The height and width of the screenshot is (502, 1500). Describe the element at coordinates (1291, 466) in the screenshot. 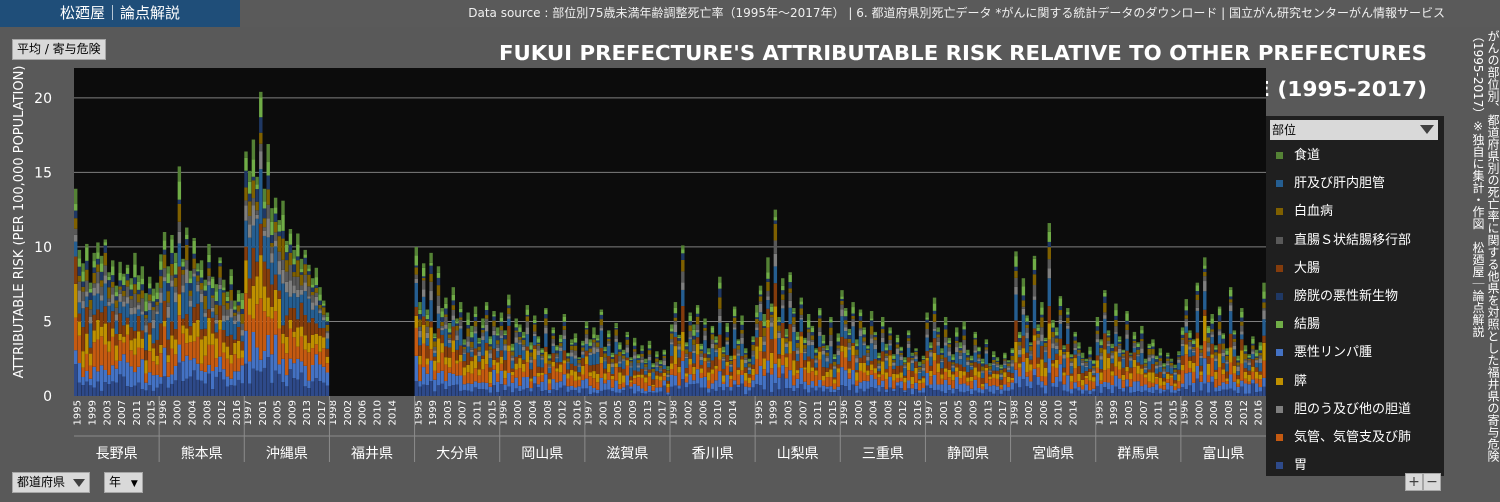

I see `legend-item: 胃` at that location.